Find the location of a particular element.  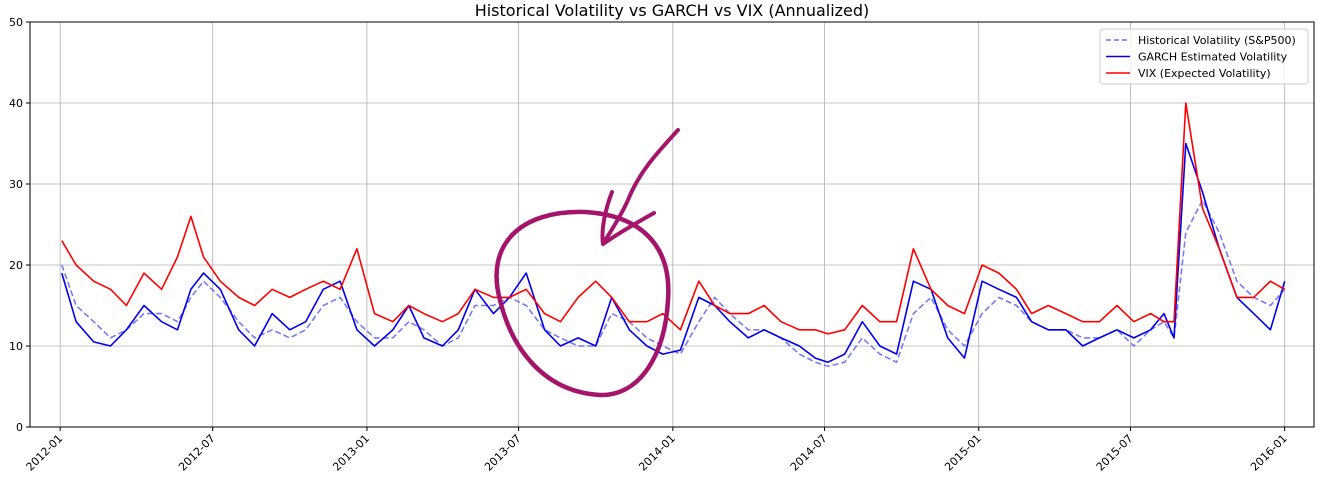

x-tick-label: 2014-01 is located at coordinates (657, 453).